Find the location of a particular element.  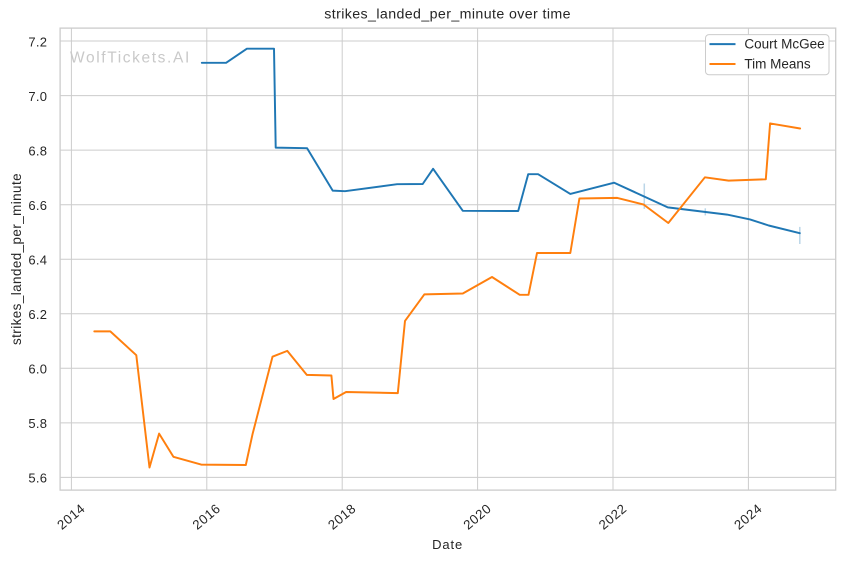

svg-text: 5.8 is located at coordinates (37, 423).